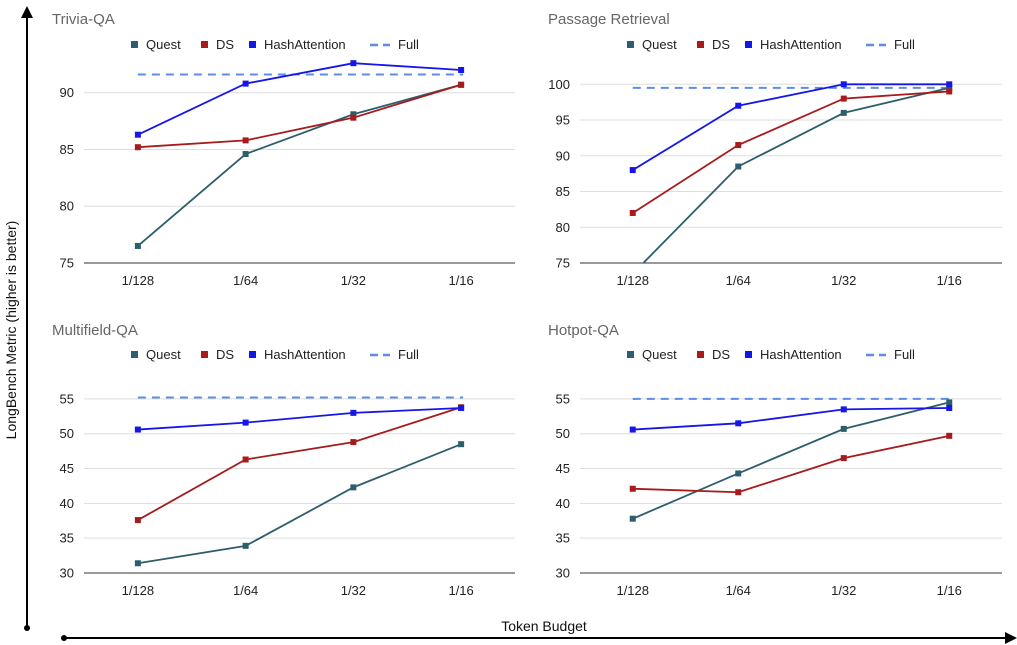 The image size is (1017, 645). I want to click on subplot-title: Multifield-QA, so click(95, 330).